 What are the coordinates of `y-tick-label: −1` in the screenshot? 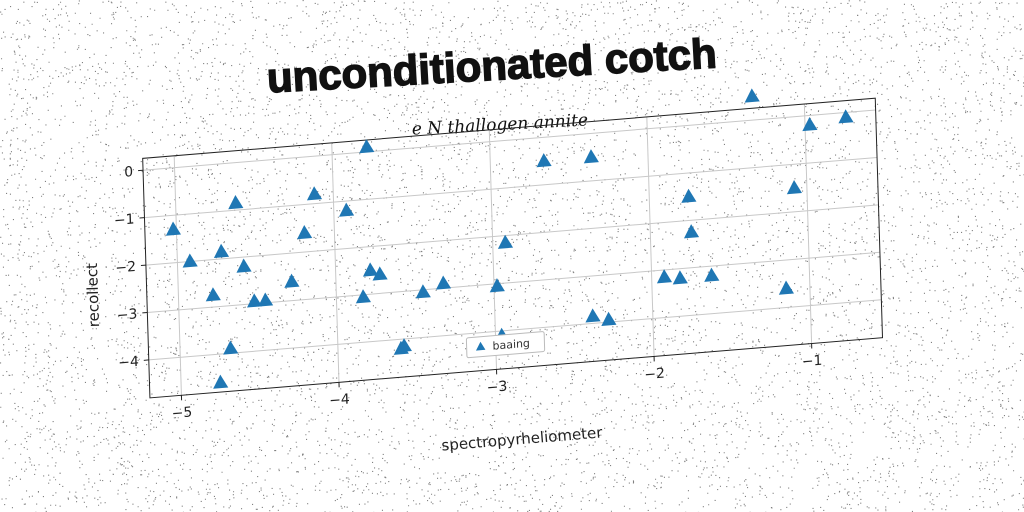 It's located at (124, 220).